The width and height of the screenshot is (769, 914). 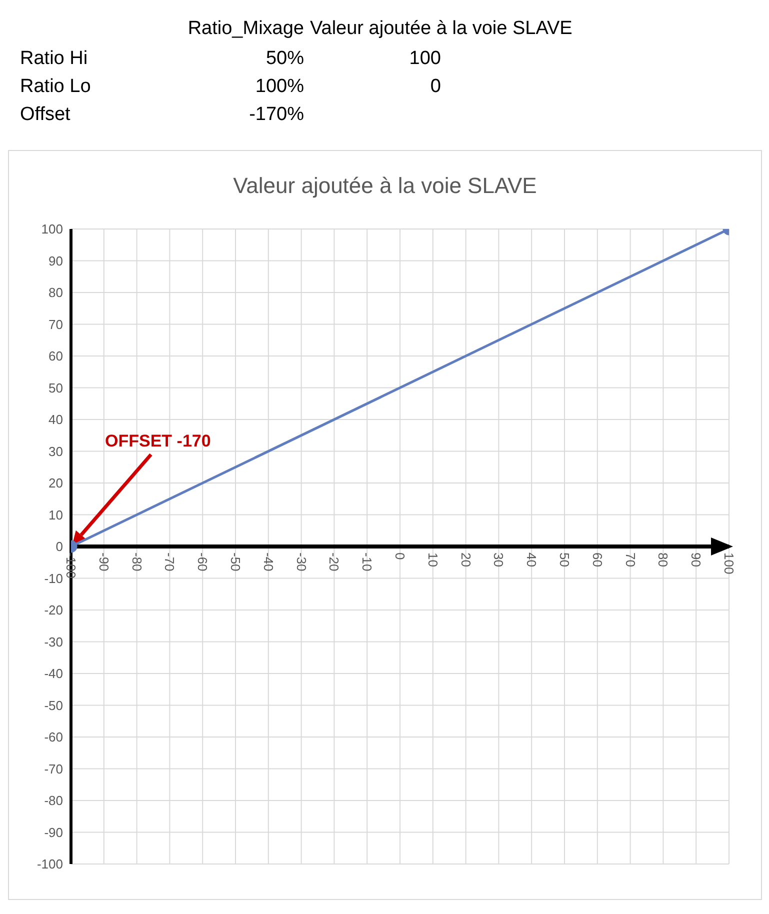 What do you see at coordinates (279, 87) in the screenshot?
I see `text: 100%` at bounding box center [279, 87].